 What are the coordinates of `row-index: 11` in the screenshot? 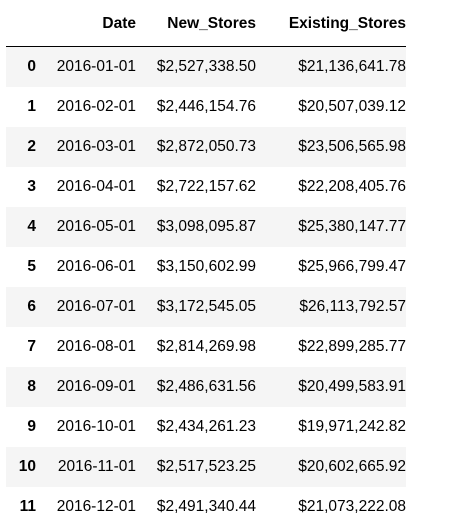 It's located at (27, 506).